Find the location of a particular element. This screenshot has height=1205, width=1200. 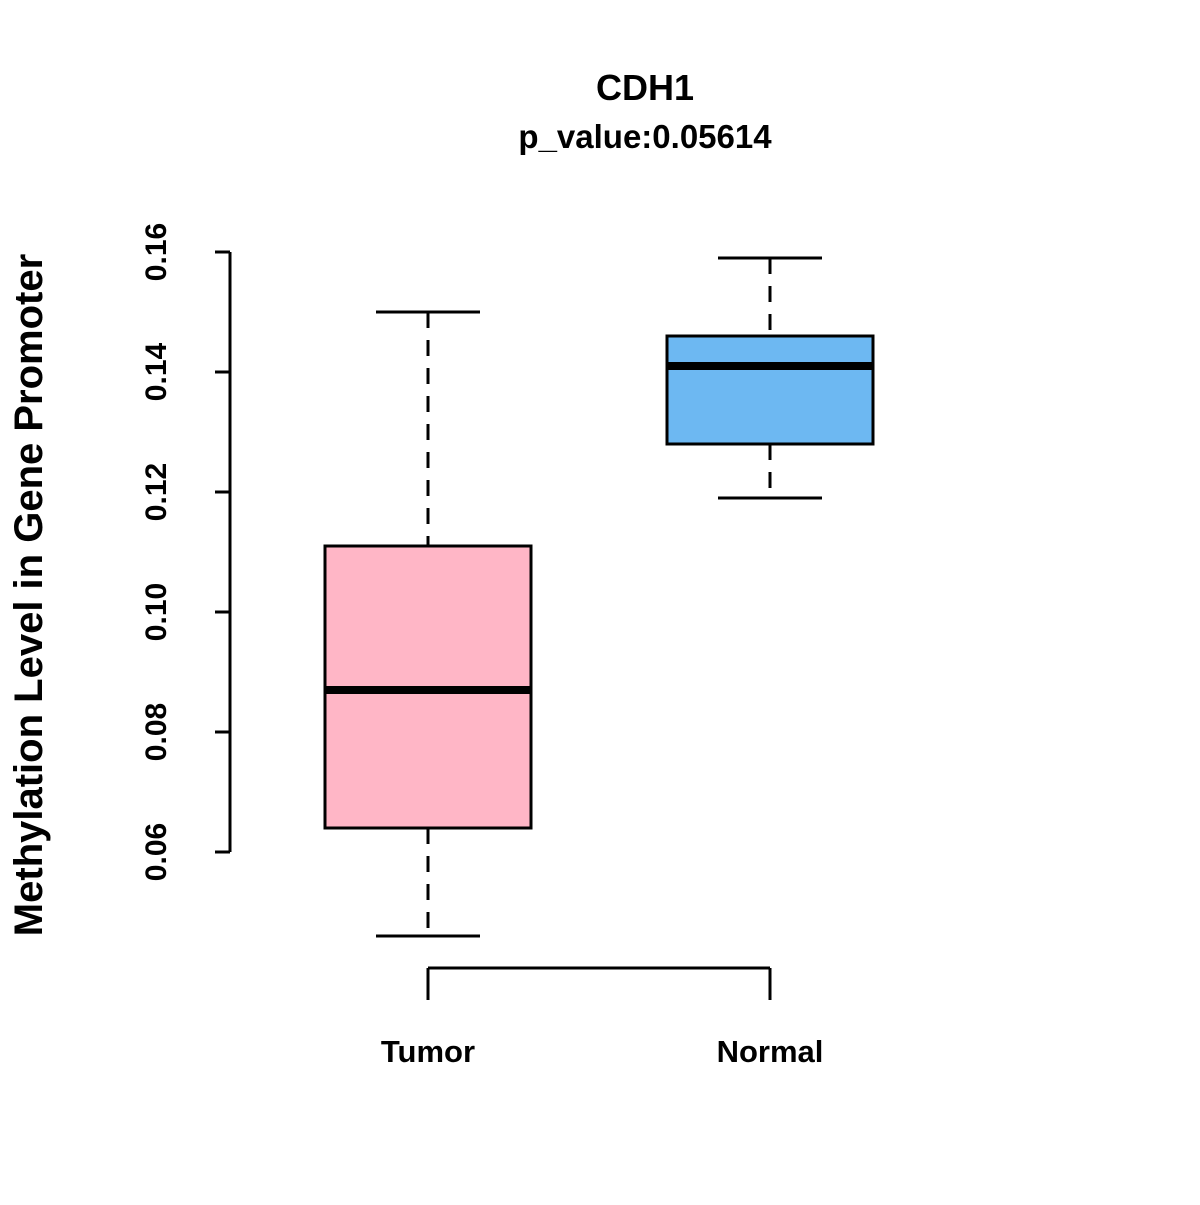

chart-title: CDH1 is located at coordinates (645, 87).